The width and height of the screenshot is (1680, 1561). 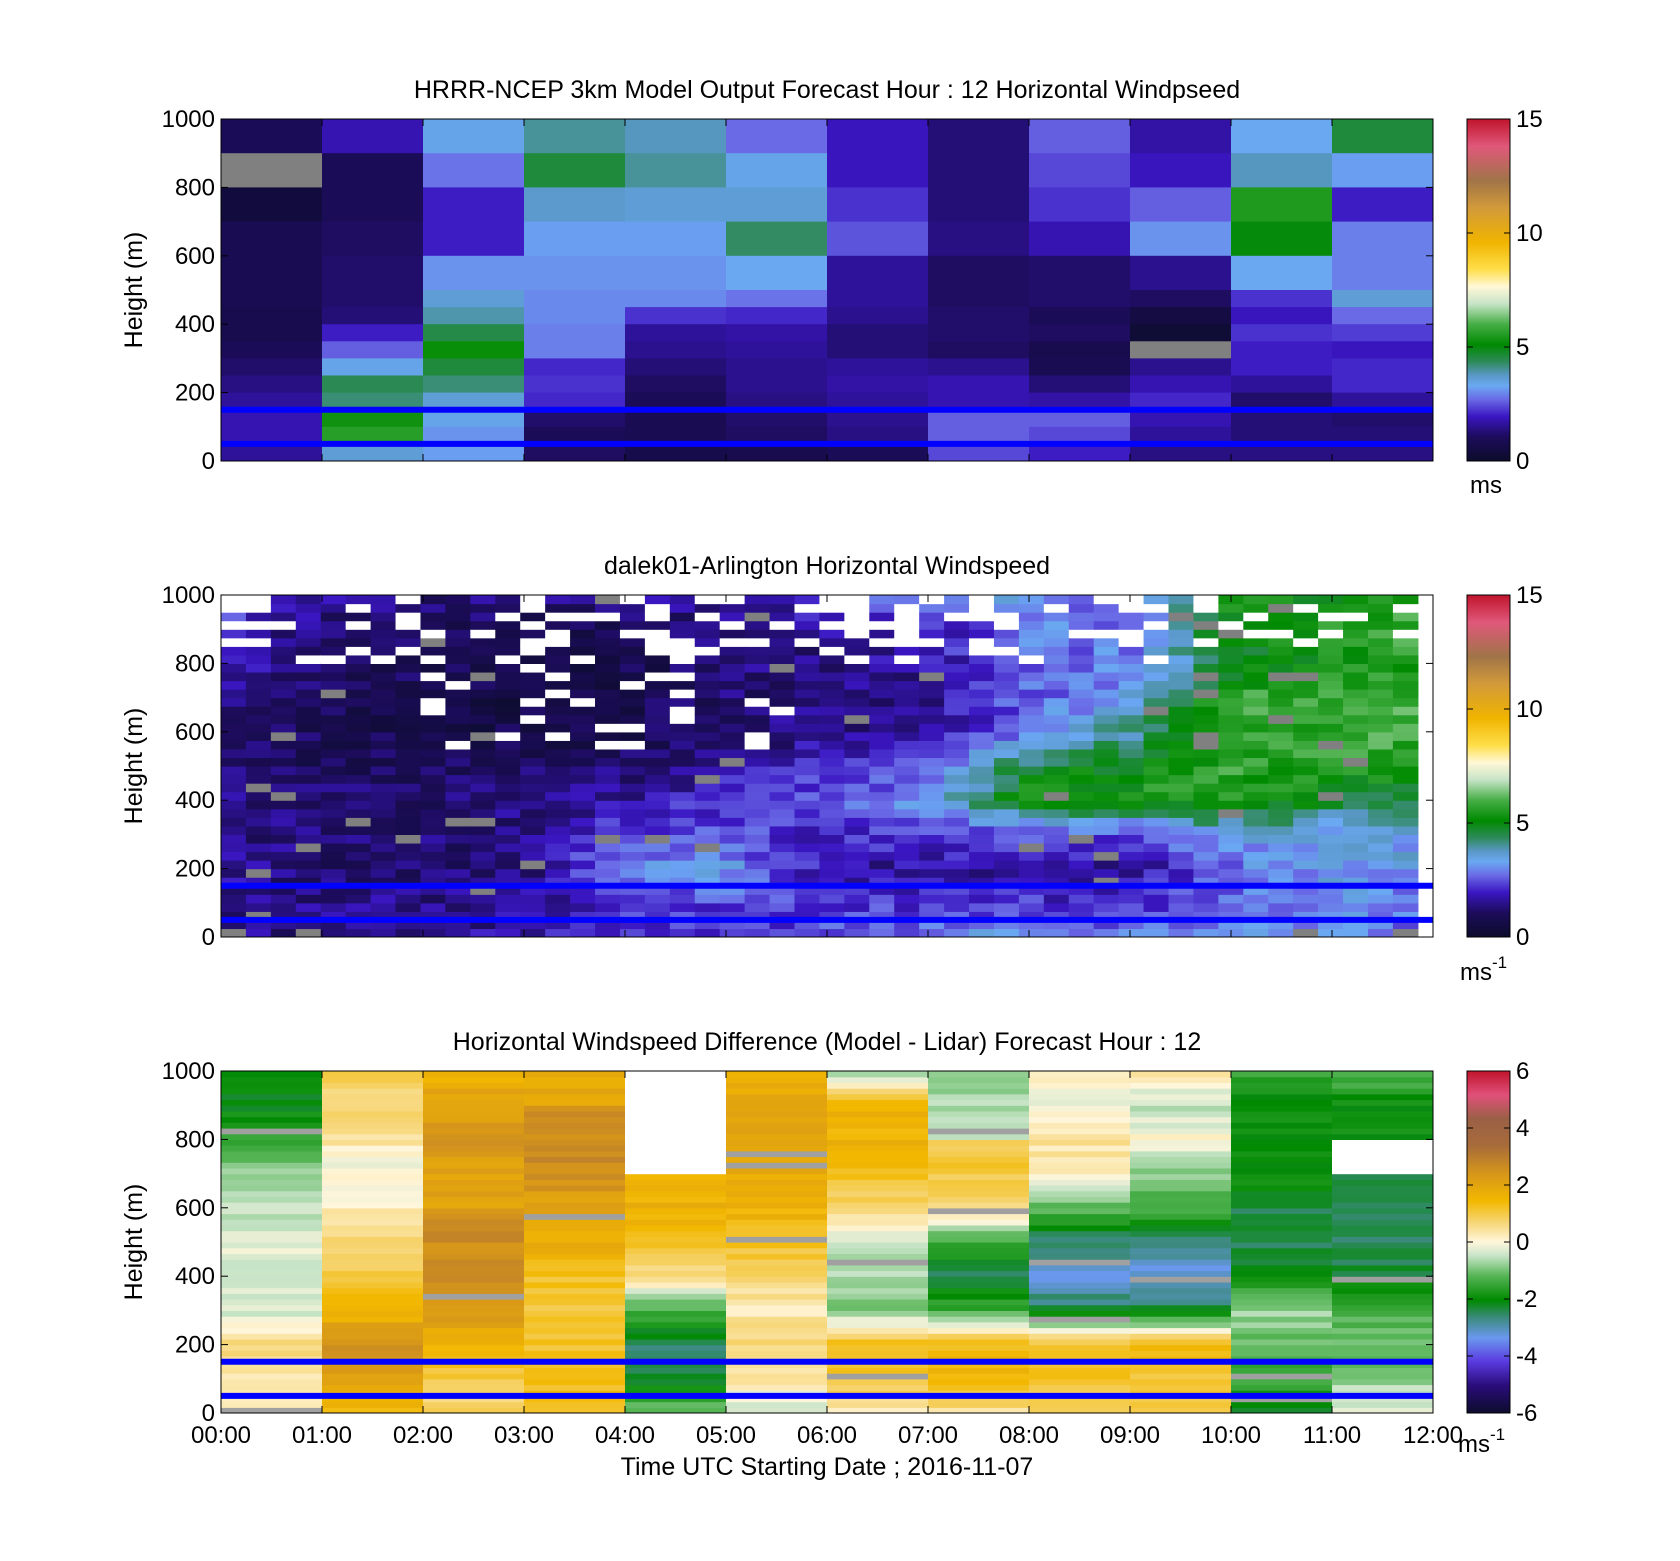 I want to click on panel-model-colorbar-bar, so click(x=1488, y=290).